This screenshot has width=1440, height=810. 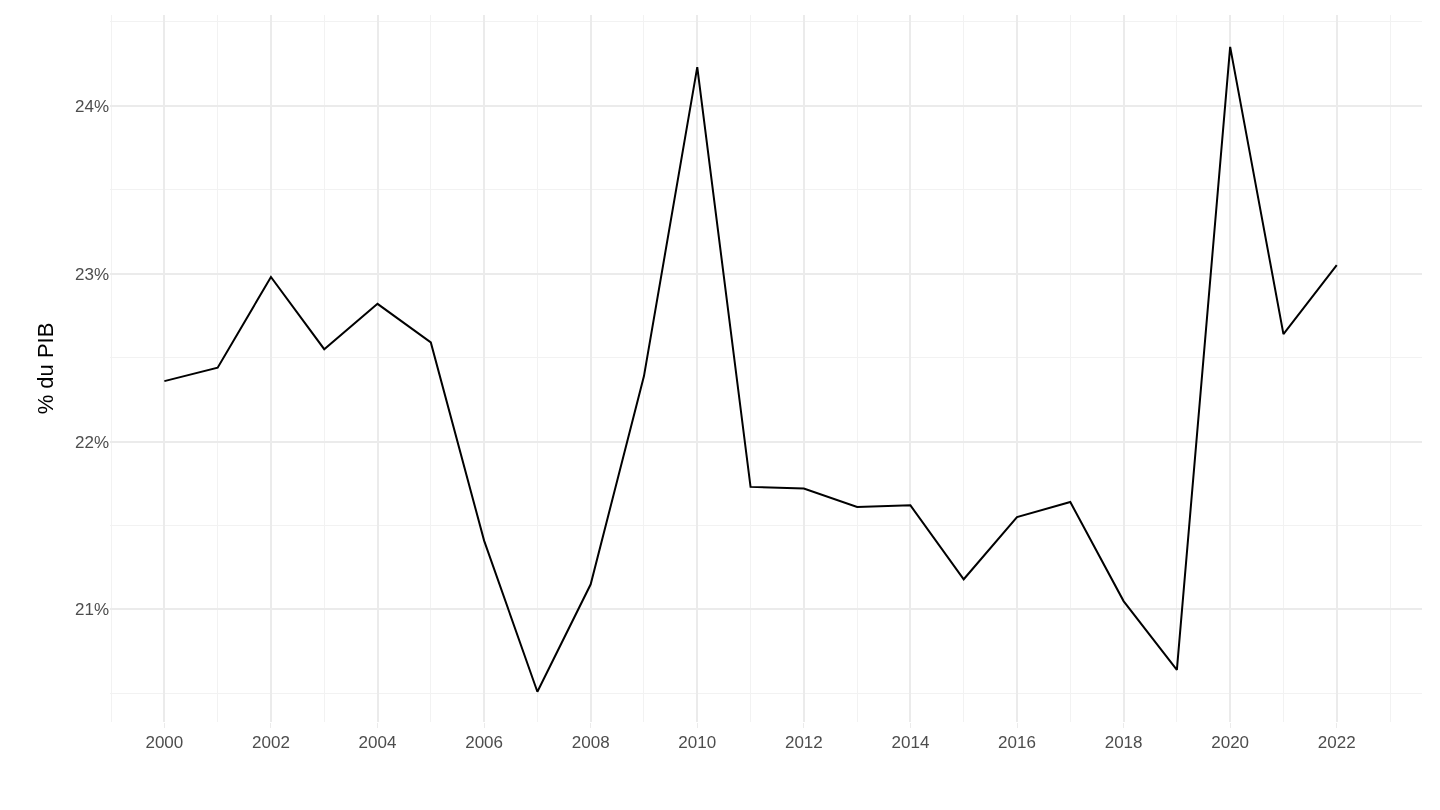 What do you see at coordinates (45, 368) in the screenshot?
I see `y-axis-title: % du PIB` at bounding box center [45, 368].